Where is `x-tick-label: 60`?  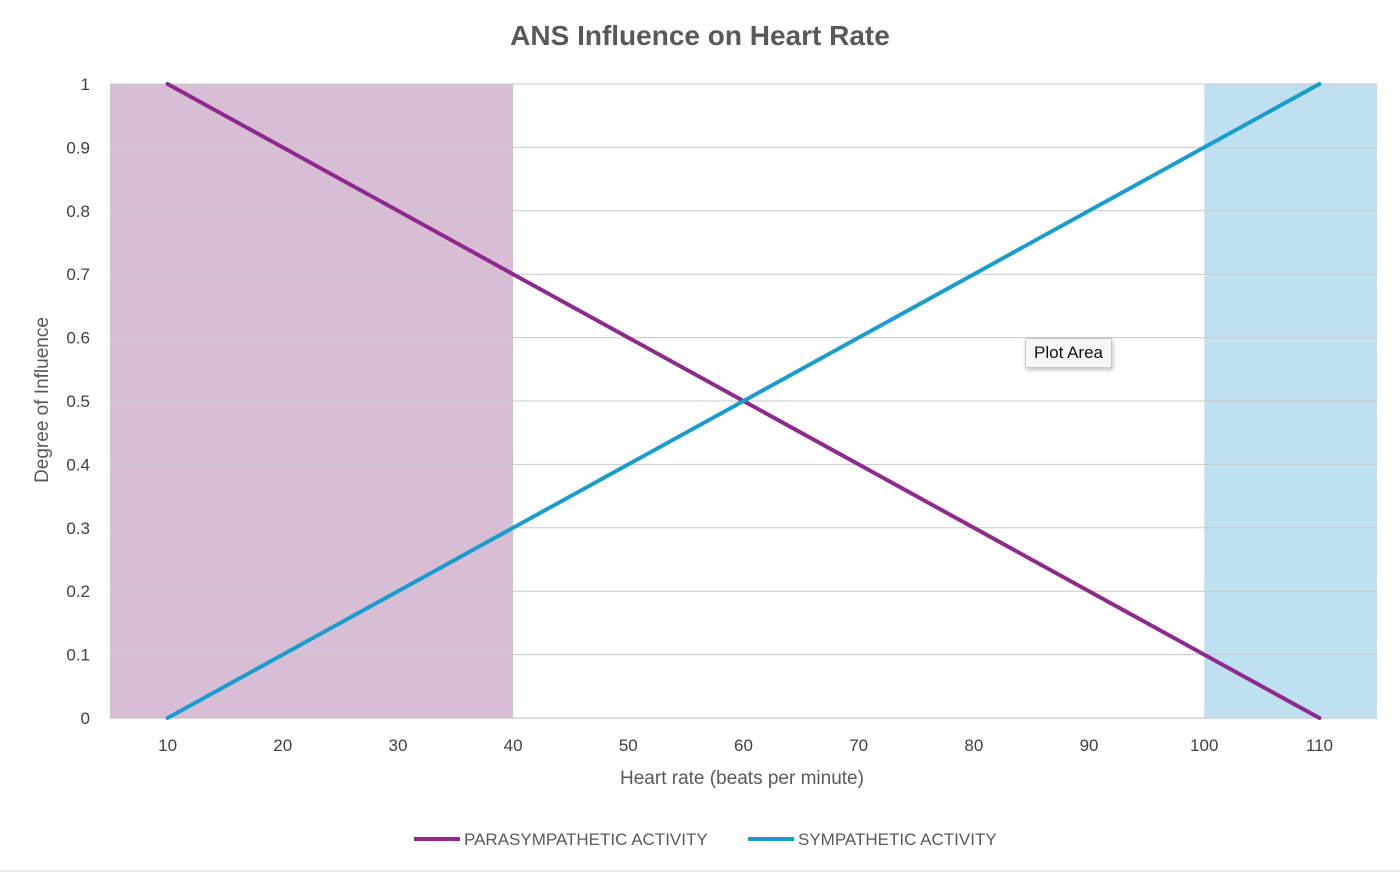 x-tick-label: 60 is located at coordinates (743, 745).